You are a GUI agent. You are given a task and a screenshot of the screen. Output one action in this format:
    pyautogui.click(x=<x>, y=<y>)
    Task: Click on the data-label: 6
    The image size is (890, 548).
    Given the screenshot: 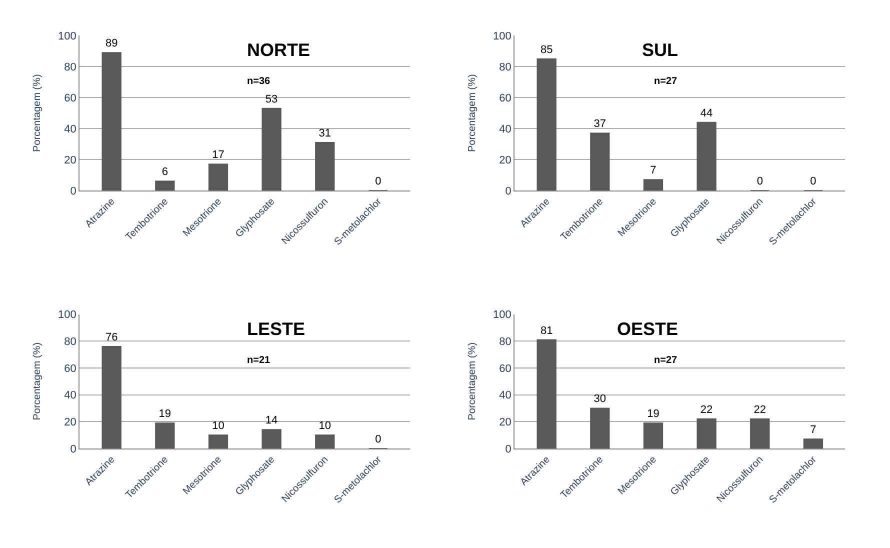 What is the action you would take?
    pyautogui.click(x=165, y=172)
    